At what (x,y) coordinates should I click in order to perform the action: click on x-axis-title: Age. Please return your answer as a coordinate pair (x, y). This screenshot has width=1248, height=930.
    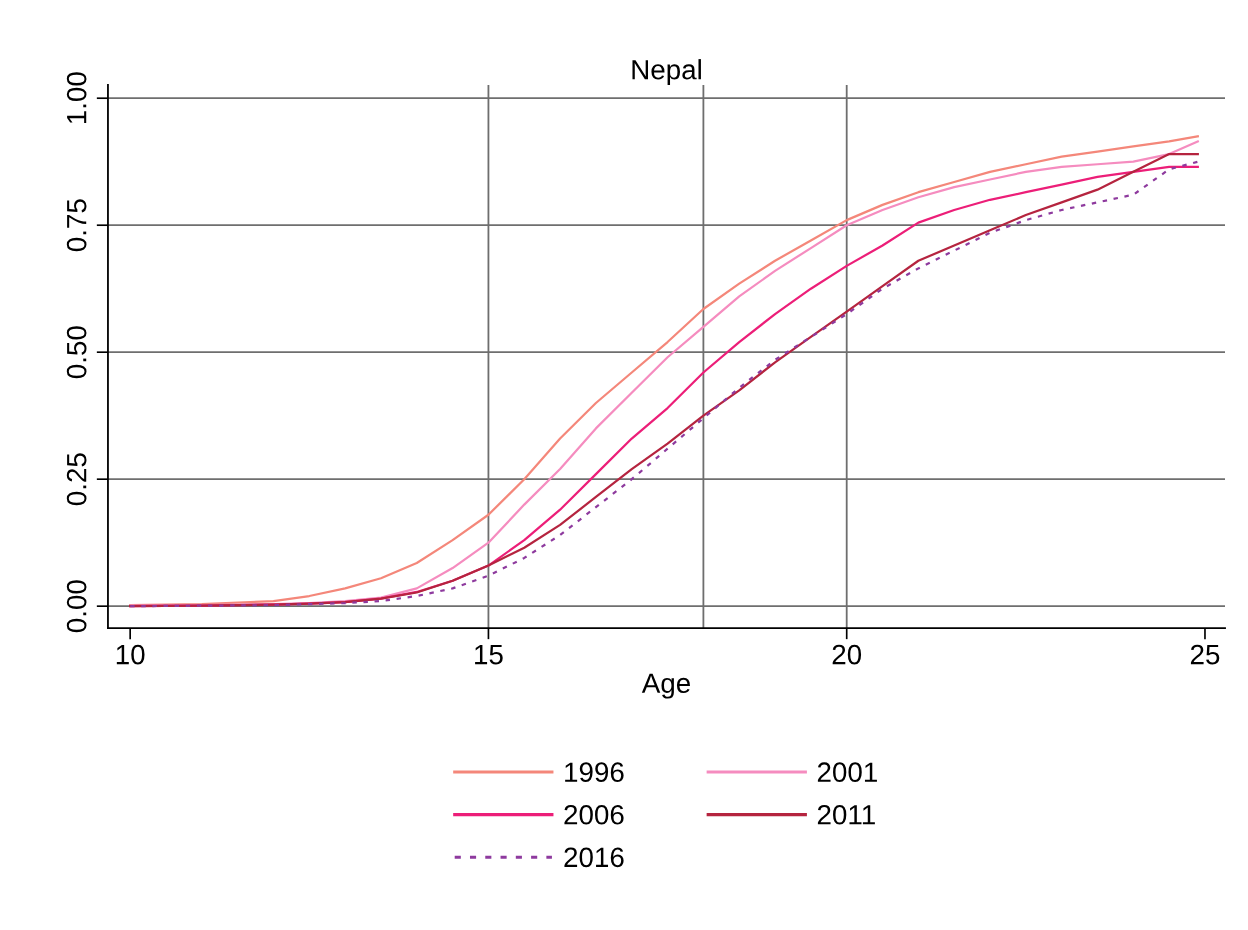
    Looking at the image, I should click on (665, 686).